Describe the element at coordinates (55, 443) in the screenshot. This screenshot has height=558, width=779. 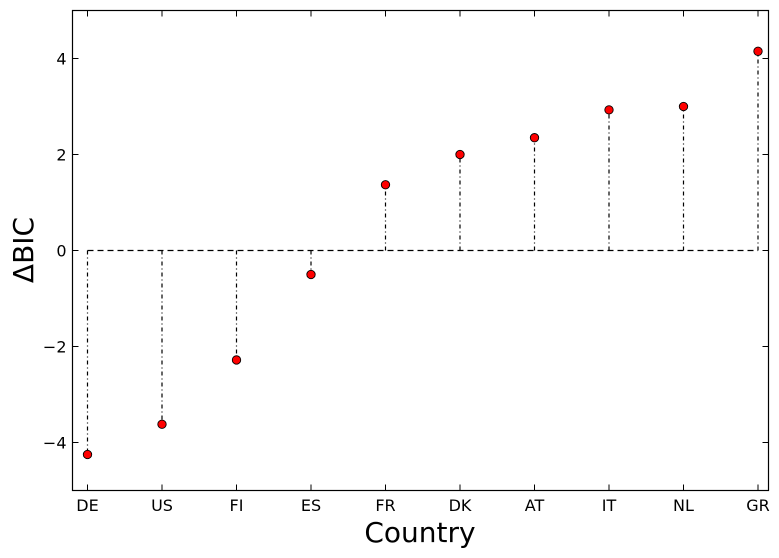
I see `y-tick-label: −4` at that location.